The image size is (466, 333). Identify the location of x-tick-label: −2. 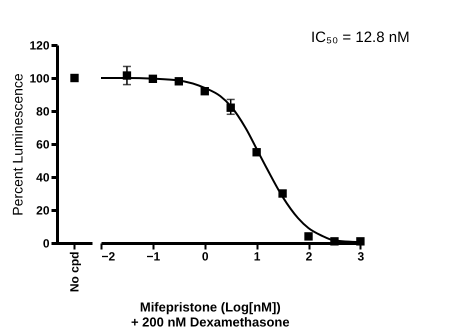
(109, 257).